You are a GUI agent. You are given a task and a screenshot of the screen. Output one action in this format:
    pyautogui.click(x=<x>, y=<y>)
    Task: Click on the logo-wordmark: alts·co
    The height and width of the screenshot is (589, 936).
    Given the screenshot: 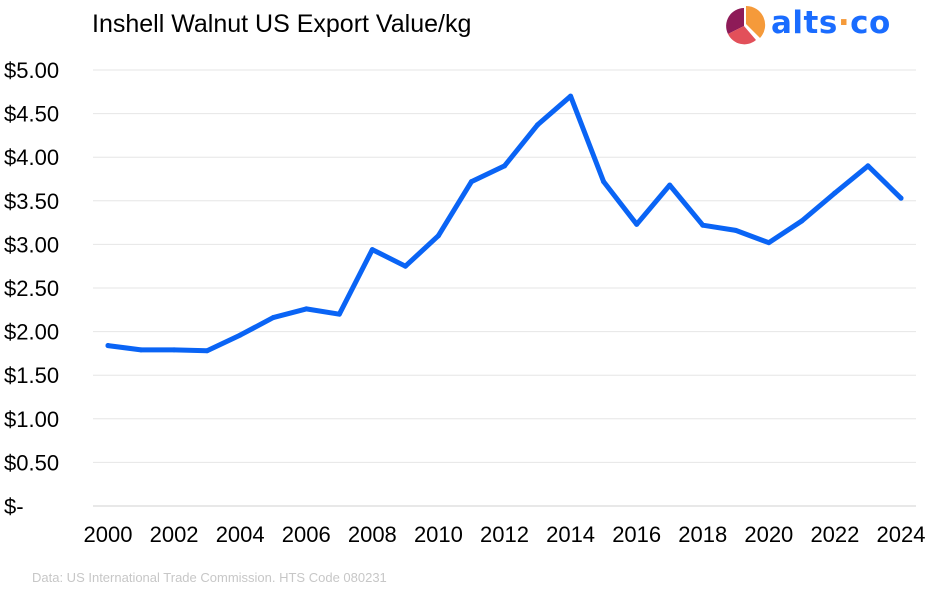 What is the action you would take?
    pyautogui.click(x=831, y=23)
    